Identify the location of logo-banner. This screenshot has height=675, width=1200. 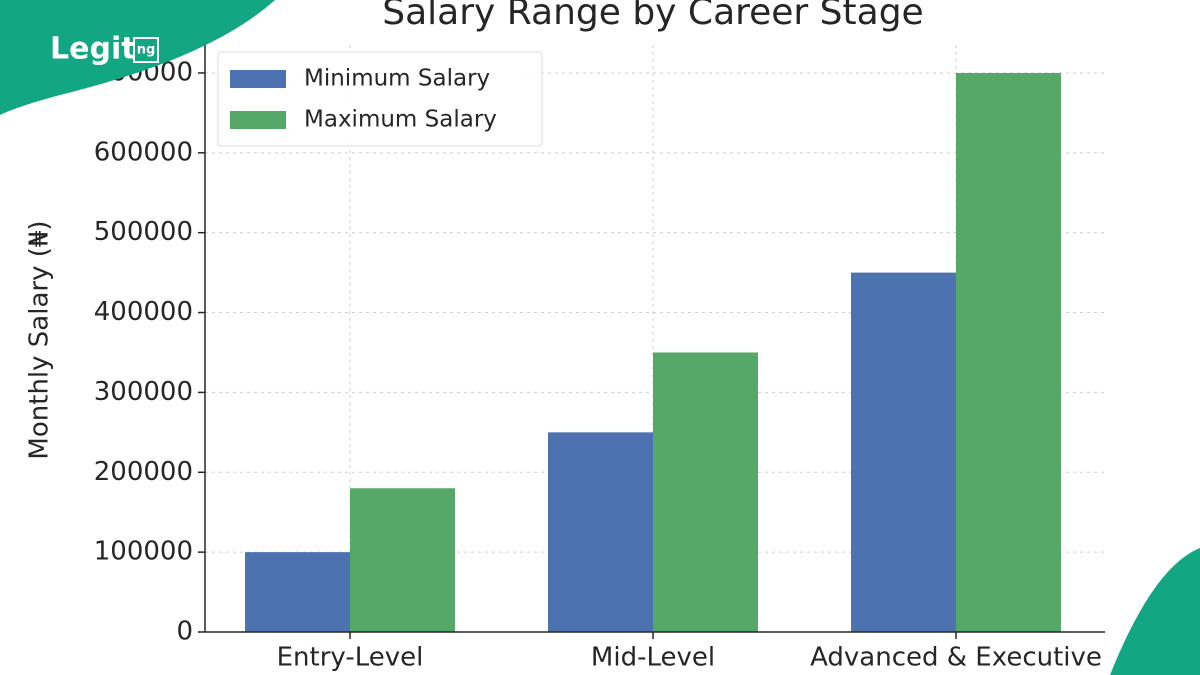
(137, 57).